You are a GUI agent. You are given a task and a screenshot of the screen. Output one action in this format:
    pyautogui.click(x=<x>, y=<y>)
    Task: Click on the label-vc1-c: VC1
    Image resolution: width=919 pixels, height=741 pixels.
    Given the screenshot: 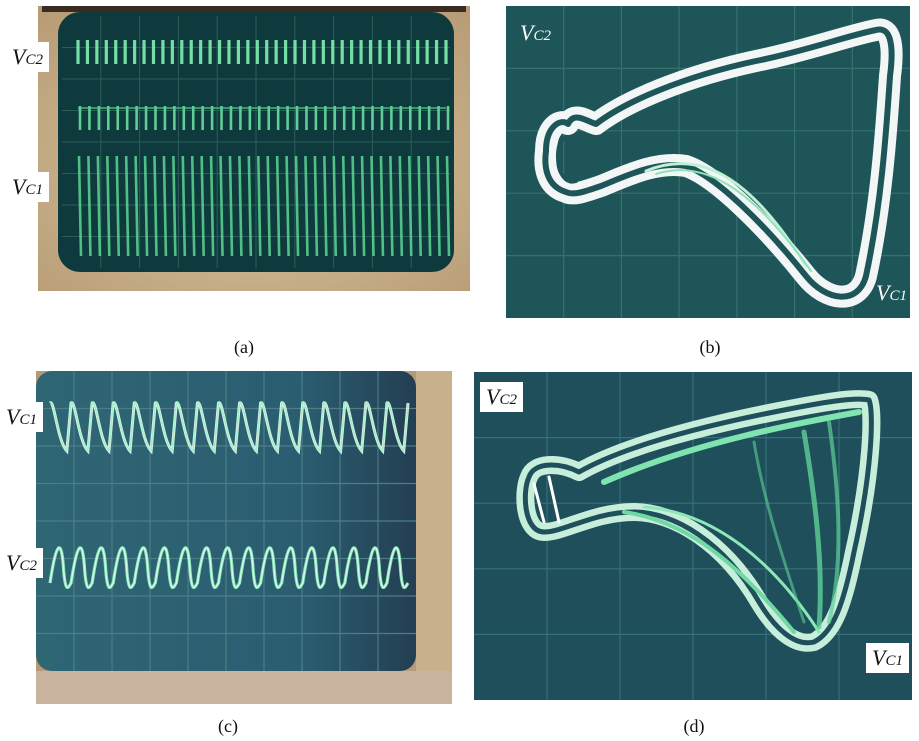 What is the action you would take?
    pyautogui.click(x=21, y=417)
    